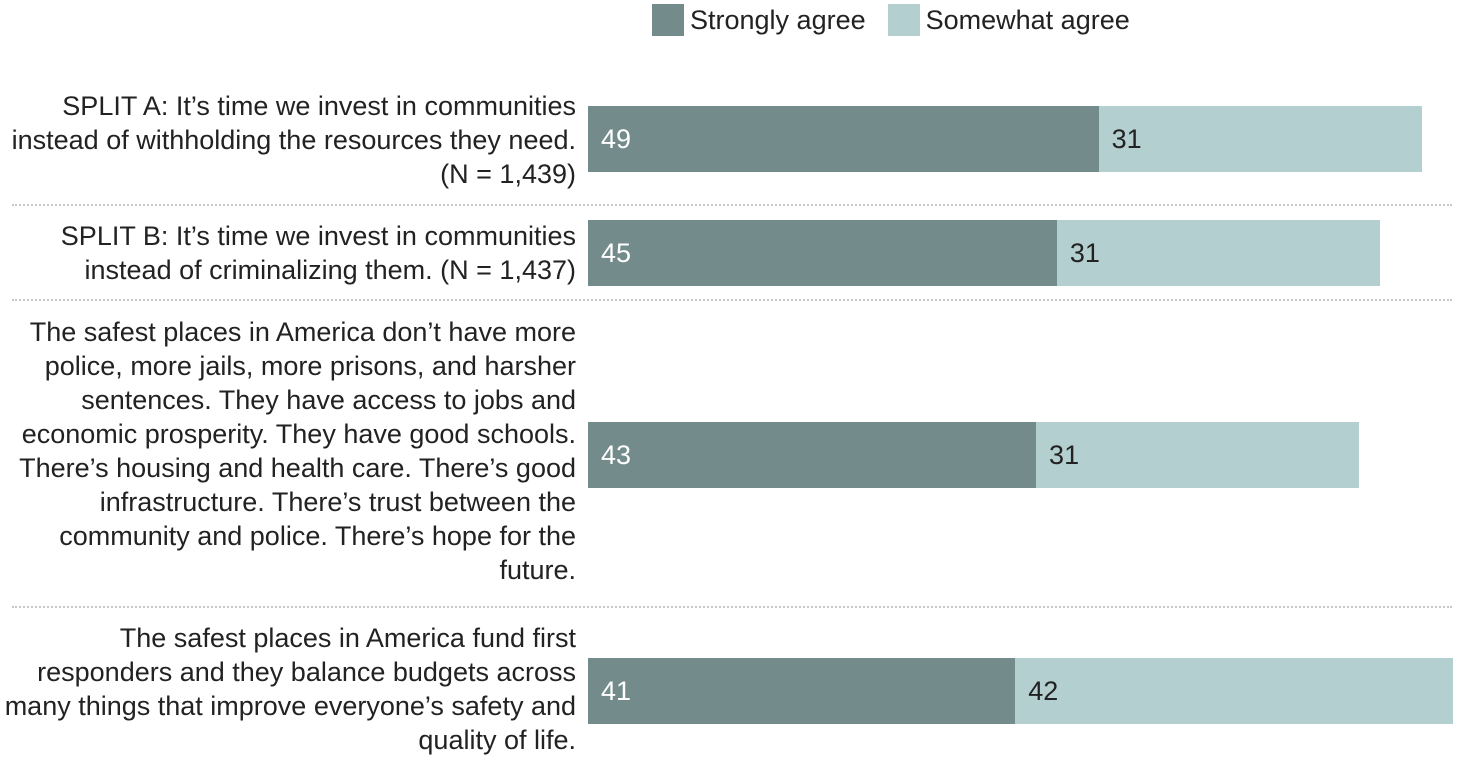 The height and width of the screenshot is (764, 1461). I want to click on legend-swatch-strongly-agree, so click(668, 20).